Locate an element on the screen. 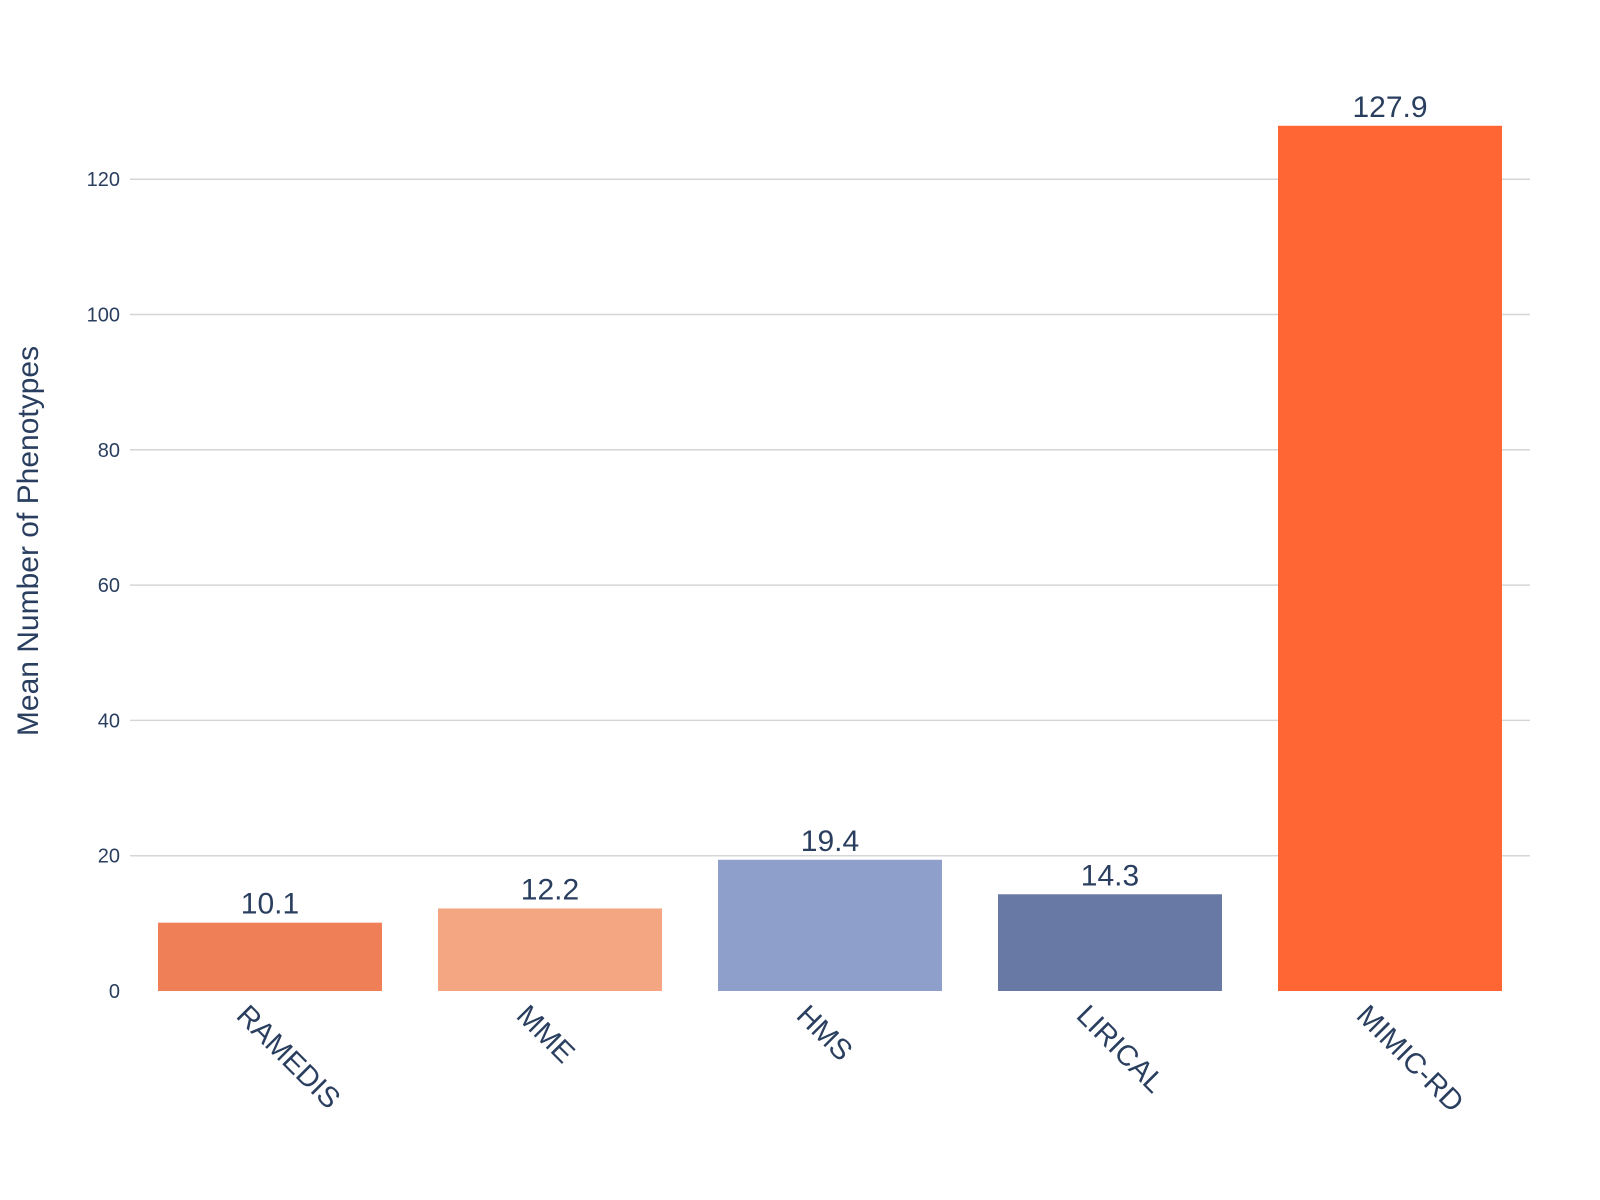 The image size is (1600, 1200). y-tick-label: 100 is located at coordinates (103, 316).